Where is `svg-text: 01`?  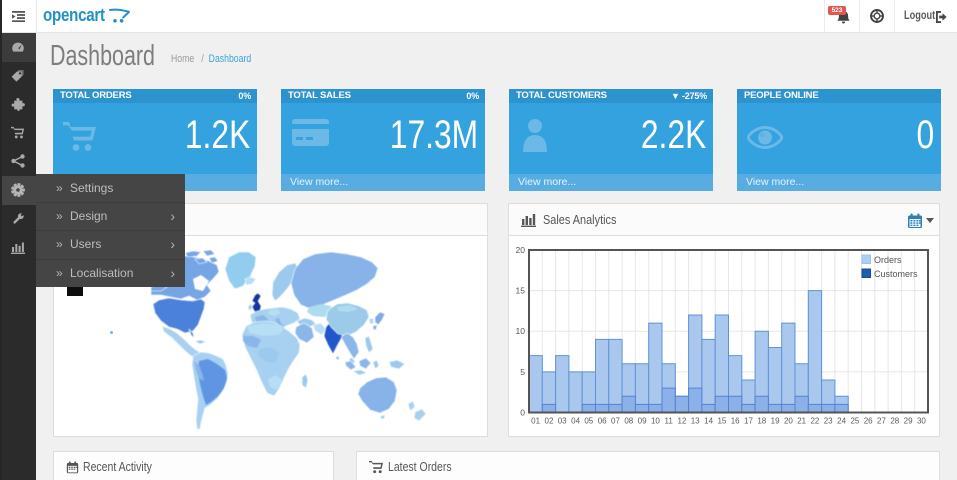
svg-text: 01 is located at coordinates (535, 421).